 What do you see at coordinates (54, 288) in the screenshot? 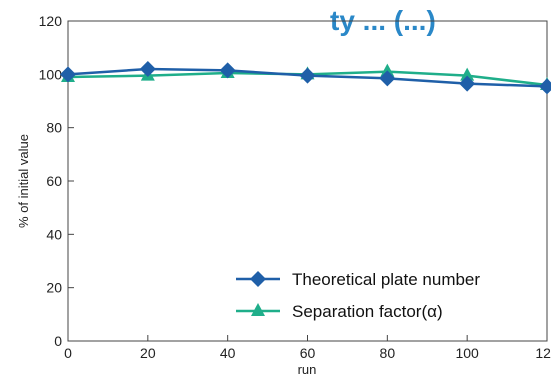
I see `y-tick-label: 20` at bounding box center [54, 288].